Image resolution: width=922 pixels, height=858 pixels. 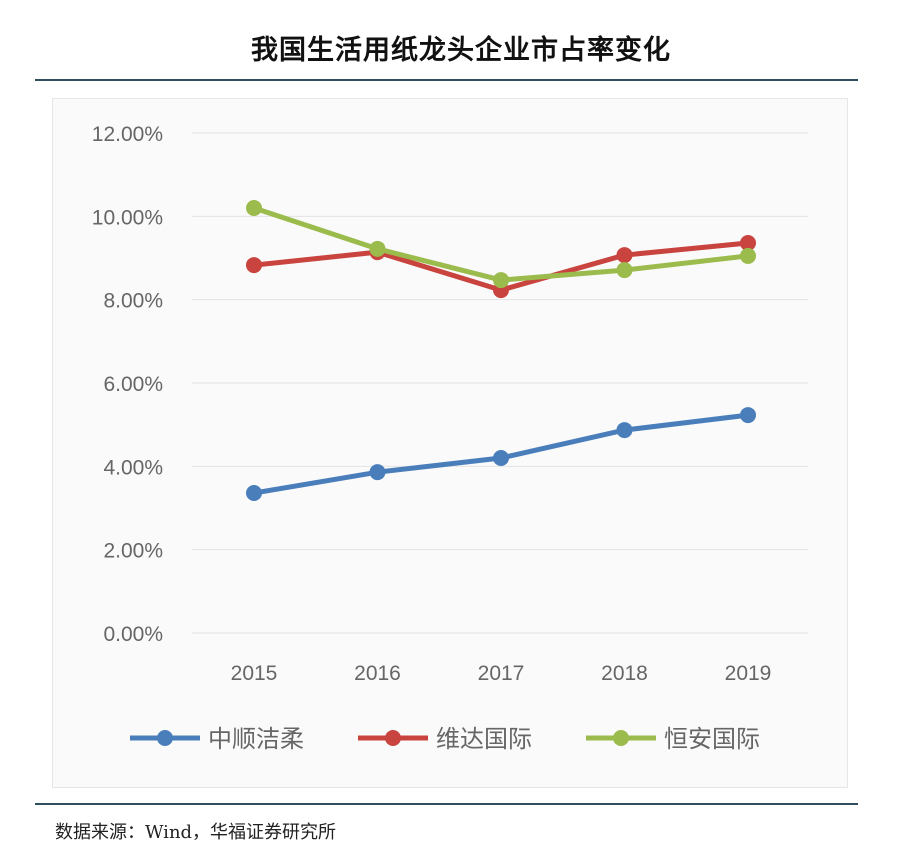 I want to click on x-tick-label: 2019, so click(x=748, y=673).